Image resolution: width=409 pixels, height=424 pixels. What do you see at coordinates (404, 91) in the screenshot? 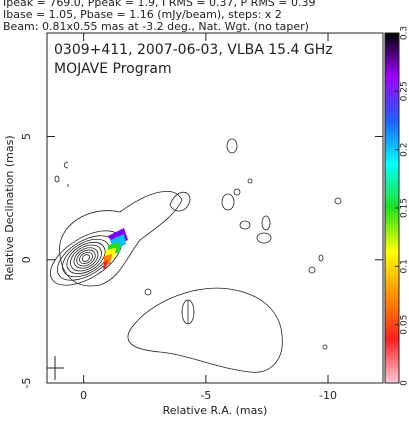
I see `colorbar-tick-label: 0.25` at bounding box center [404, 91].